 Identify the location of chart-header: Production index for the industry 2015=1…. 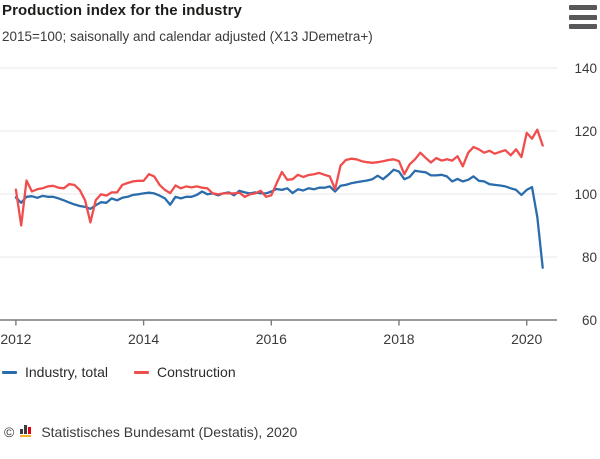
(300, 23).